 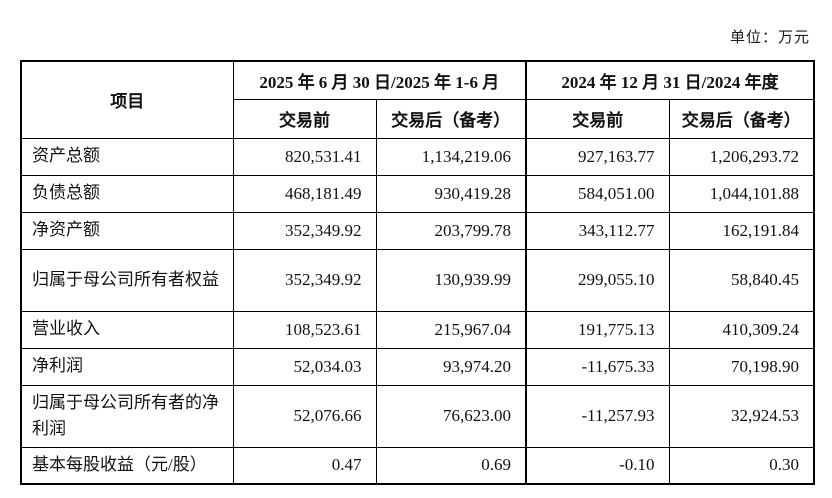 What do you see at coordinates (451, 193) in the screenshot?
I see `cell-value: 930,419.28` at bounding box center [451, 193].